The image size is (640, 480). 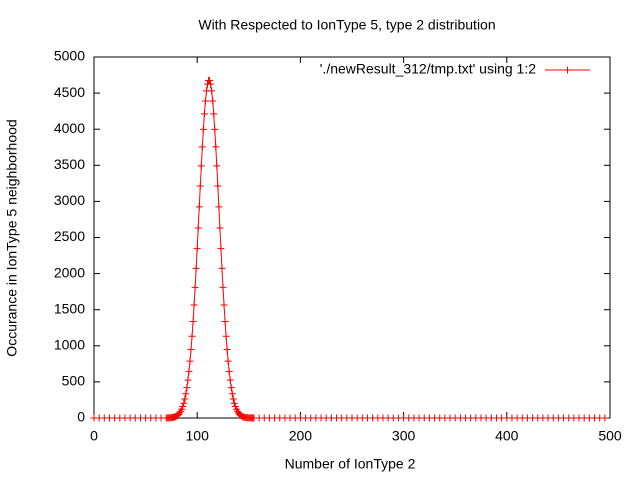 I want to click on x-tick-label: 400, so click(x=507, y=436).